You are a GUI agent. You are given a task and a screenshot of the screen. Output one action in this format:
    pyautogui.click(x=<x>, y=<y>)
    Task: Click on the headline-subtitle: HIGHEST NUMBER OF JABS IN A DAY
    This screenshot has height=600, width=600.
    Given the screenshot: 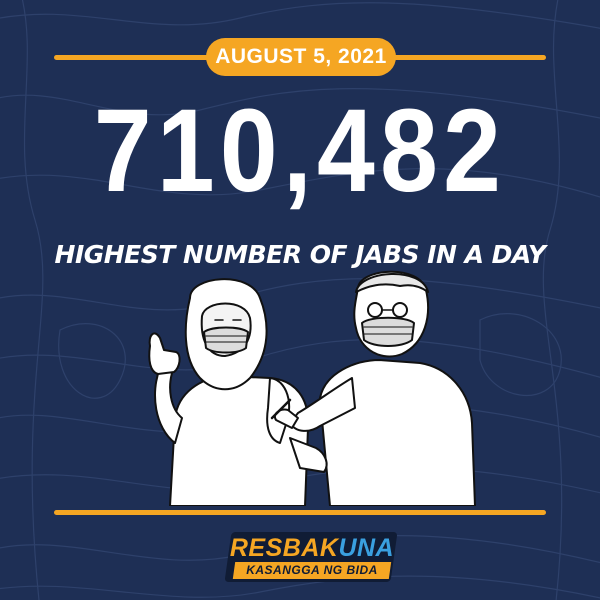 What is the action you would take?
    pyautogui.click(x=300, y=254)
    